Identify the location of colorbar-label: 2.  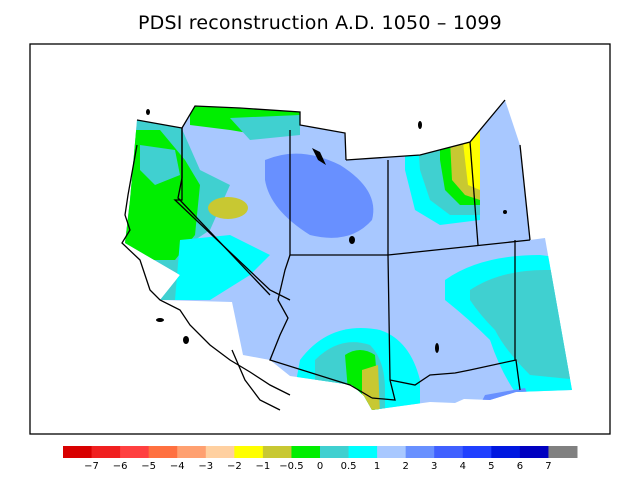
(405, 466).